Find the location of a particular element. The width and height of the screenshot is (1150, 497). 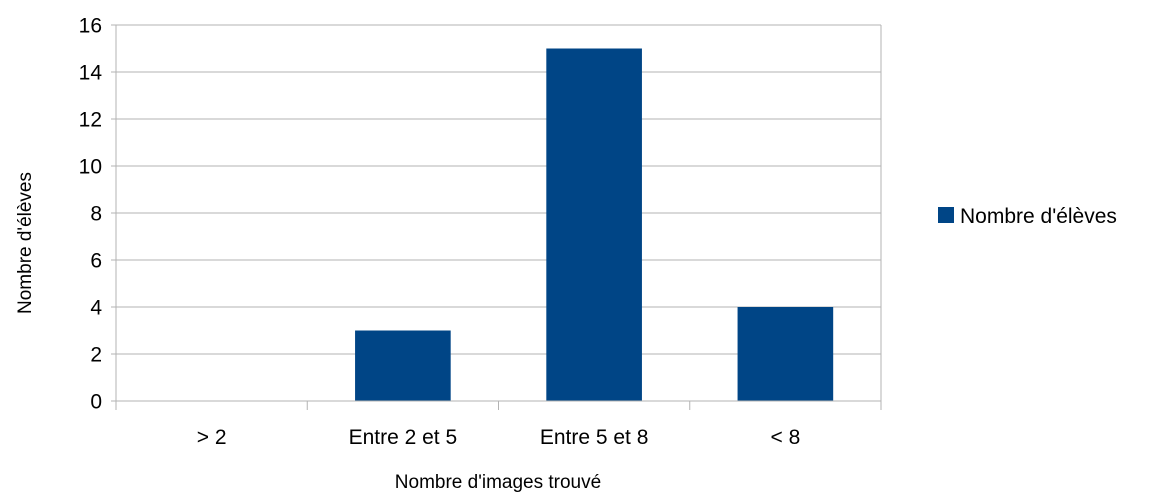

legend-label: Nombre d'élèves is located at coordinates (1038, 216).